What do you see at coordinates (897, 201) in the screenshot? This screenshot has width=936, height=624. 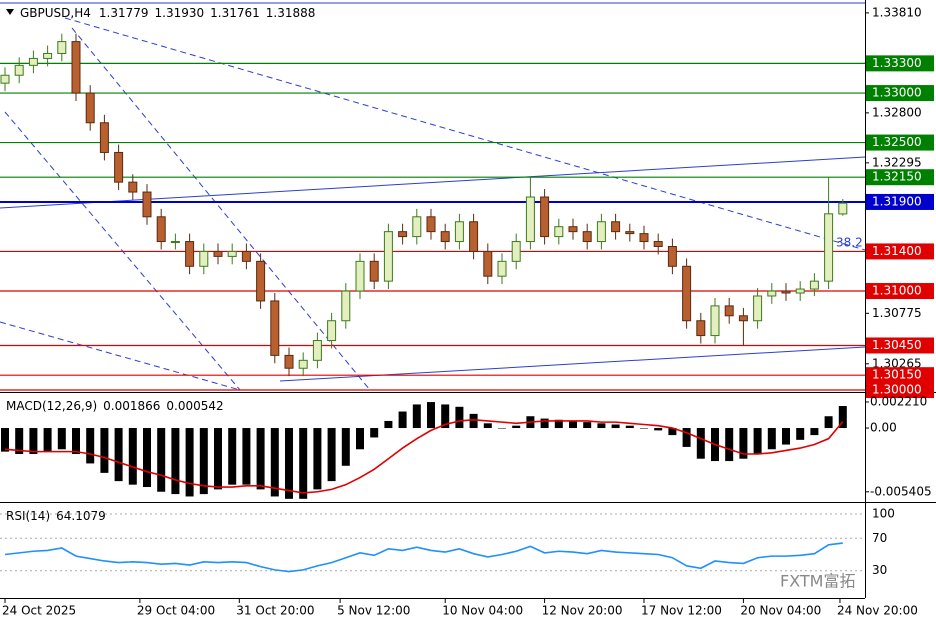 I see `level-label: 1.31900` at bounding box center [897, 201].